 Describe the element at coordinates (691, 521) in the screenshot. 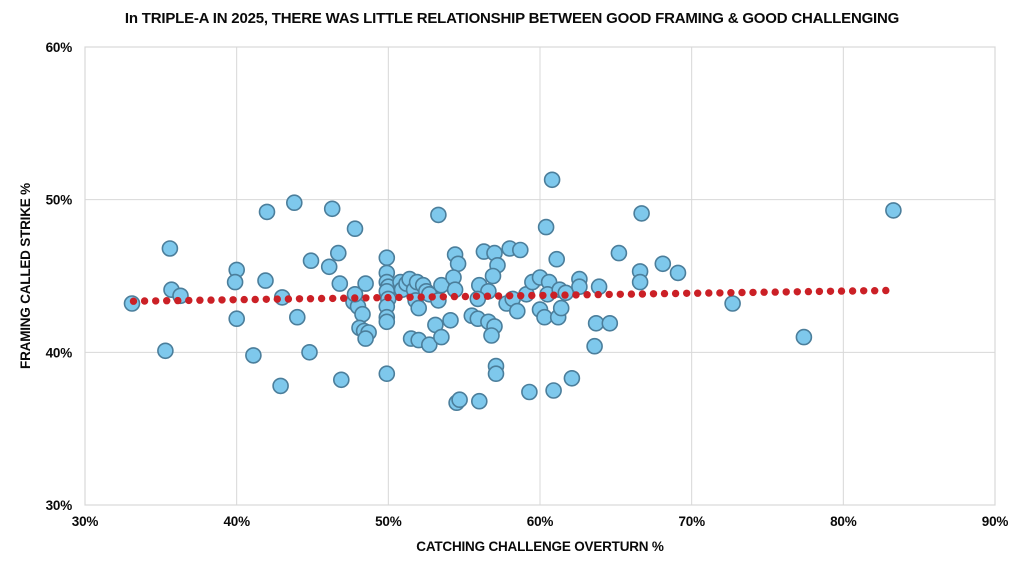

I see `x-tick-label: 70%` at that location.